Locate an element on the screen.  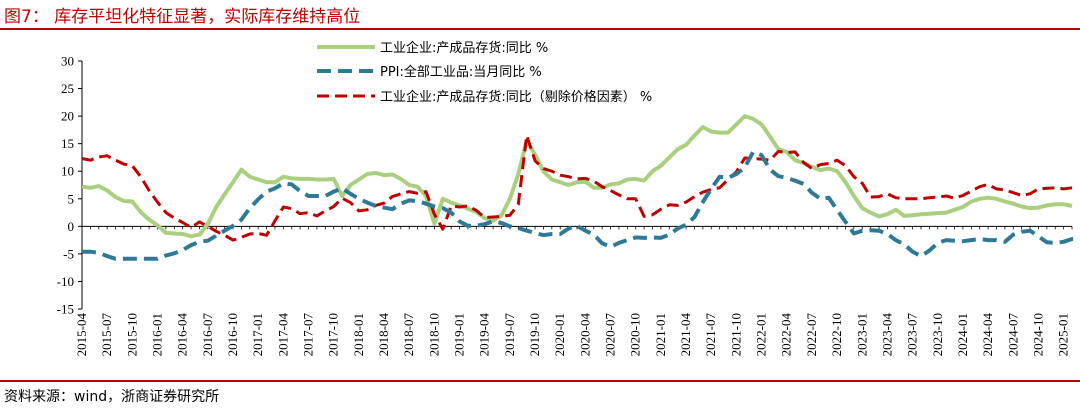
x-tick-label: 2016-07 is located at coordinates (207, 335).